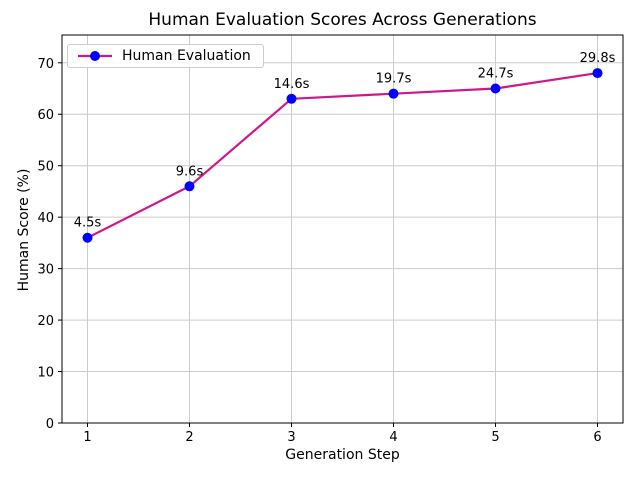 This screenshot has width=640, height=480. What do you see at coordinates (189, 437) in the screenshot?
I see `x-tick-label: 2` at bounding box center [189, 437].